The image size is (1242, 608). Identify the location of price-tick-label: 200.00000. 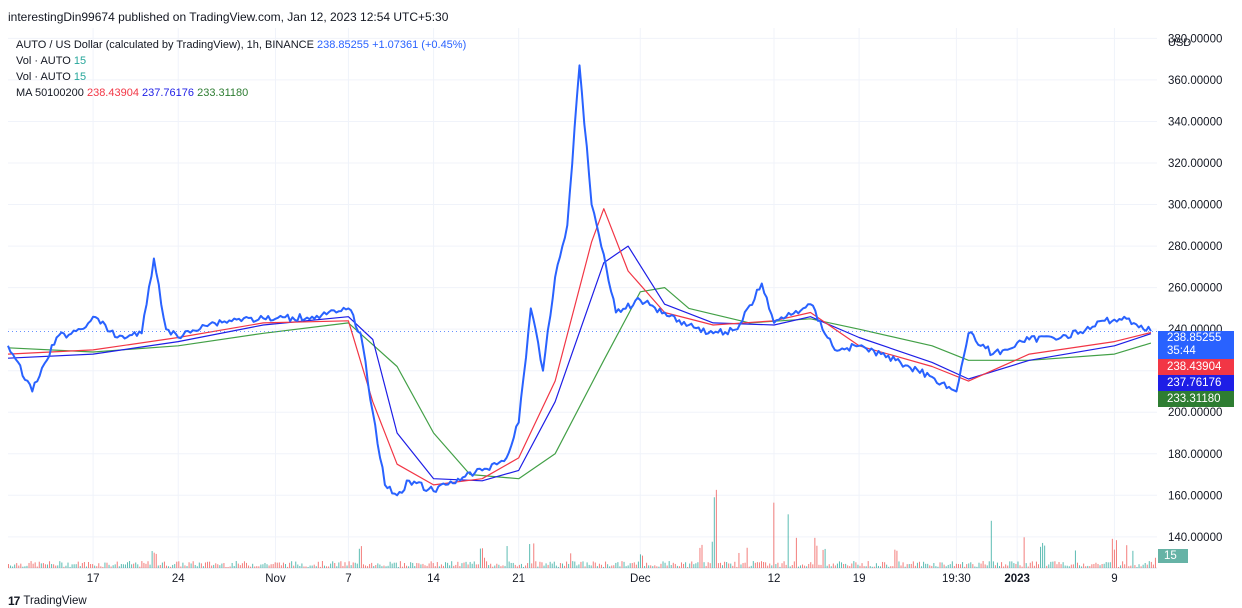
(1195, 413).